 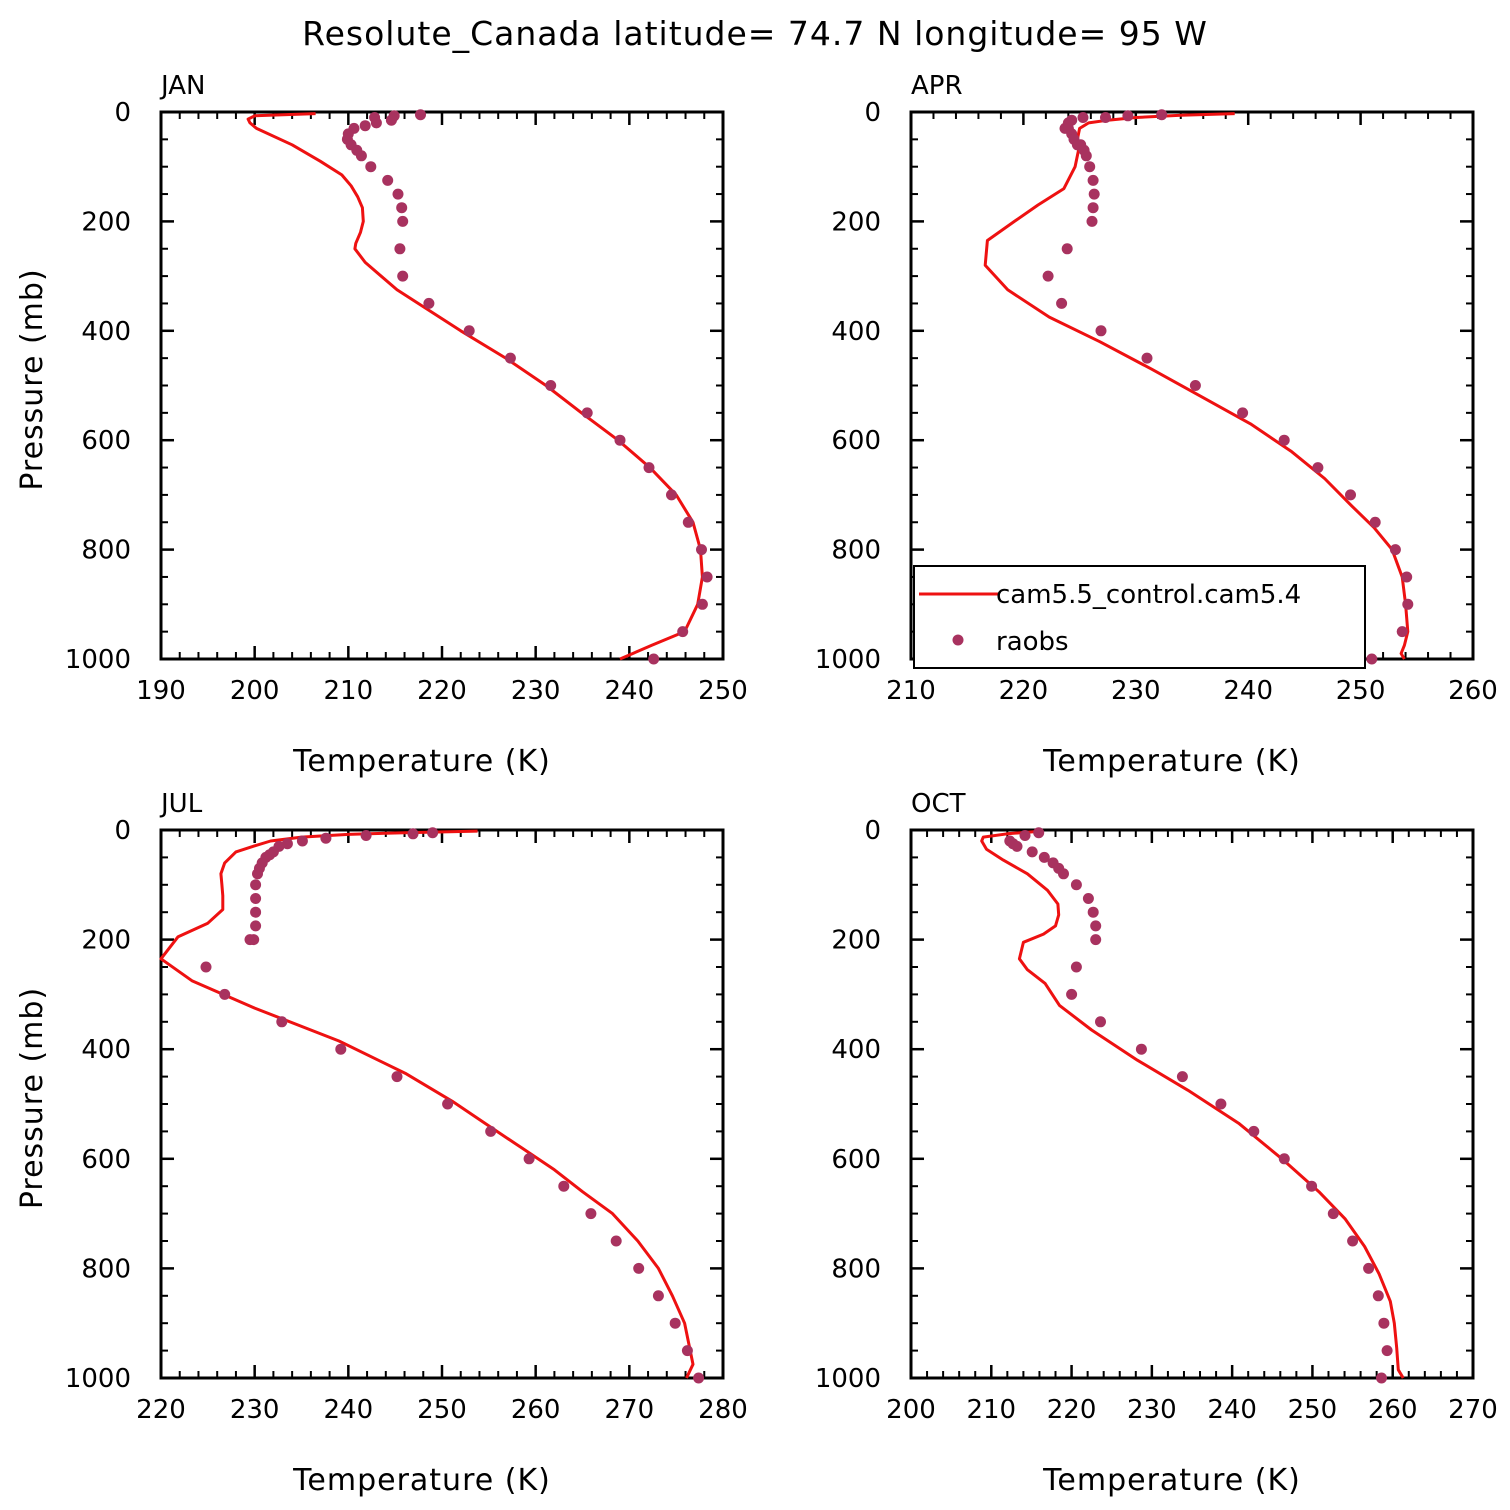 What do you see at coordinates (911, 1410) in the screenshot?
I see `x-tick-label: 200` at bounding box center [911, 1410].